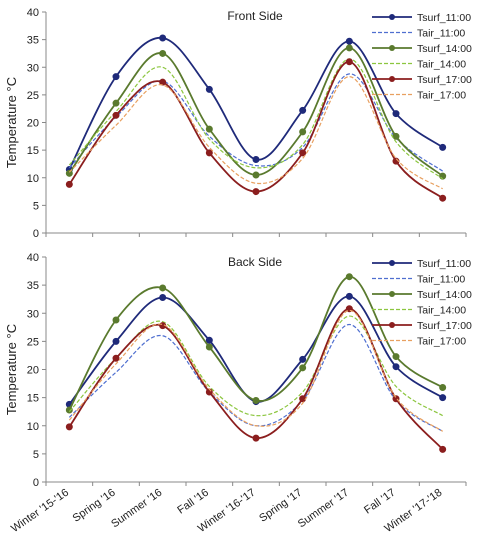 The height and width of the screenshot is (550, 483). Describe the element at coordinates (380, 502) in the screenshot. I see `x-tick-label: Fall '17` at that location.